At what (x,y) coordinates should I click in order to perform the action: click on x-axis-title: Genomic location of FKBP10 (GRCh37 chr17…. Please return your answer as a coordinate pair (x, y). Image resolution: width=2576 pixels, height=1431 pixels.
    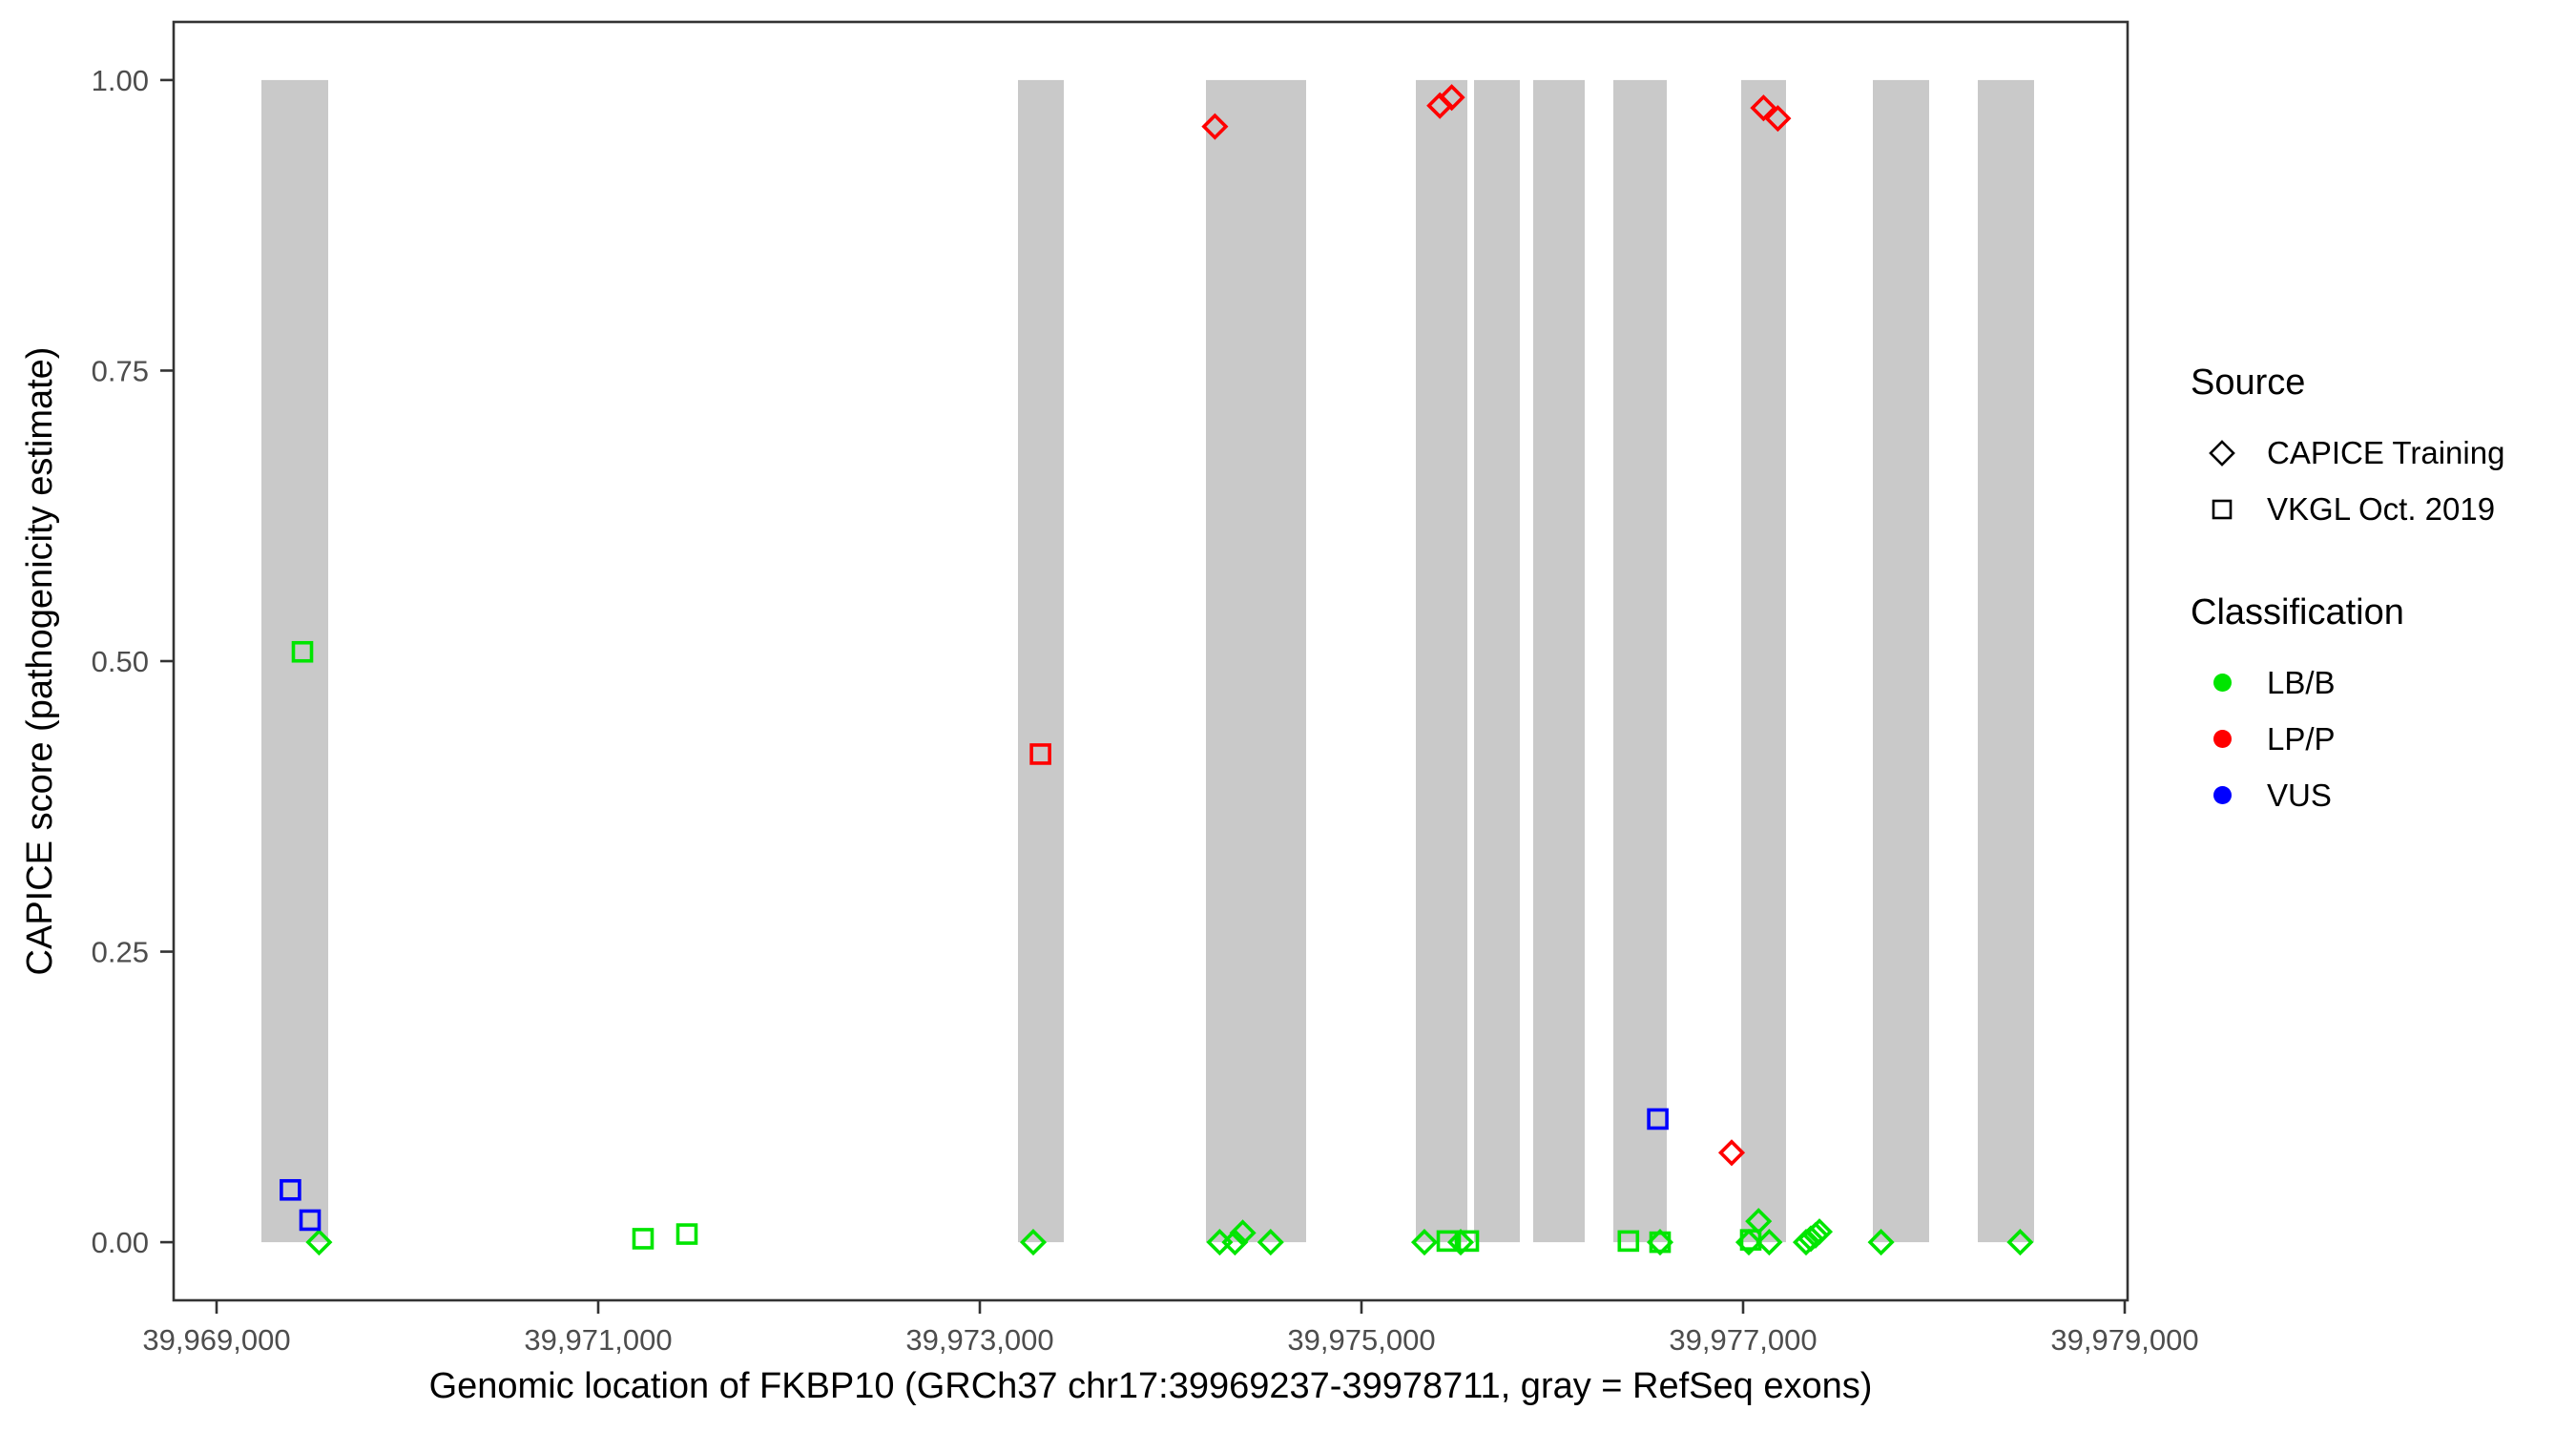
    Looking at the image, I should click on (1150, 1386).